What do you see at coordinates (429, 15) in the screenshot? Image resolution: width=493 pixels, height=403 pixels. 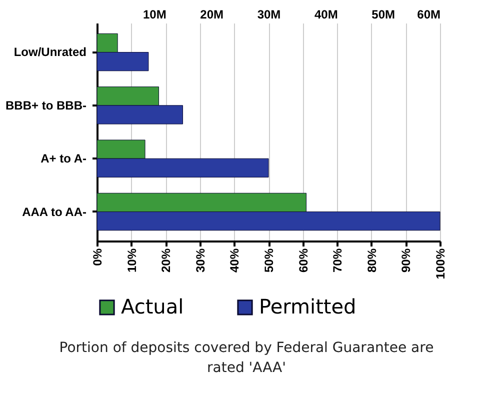 I see `x2-tick-label: 60M` at bounding box center [429, 15].